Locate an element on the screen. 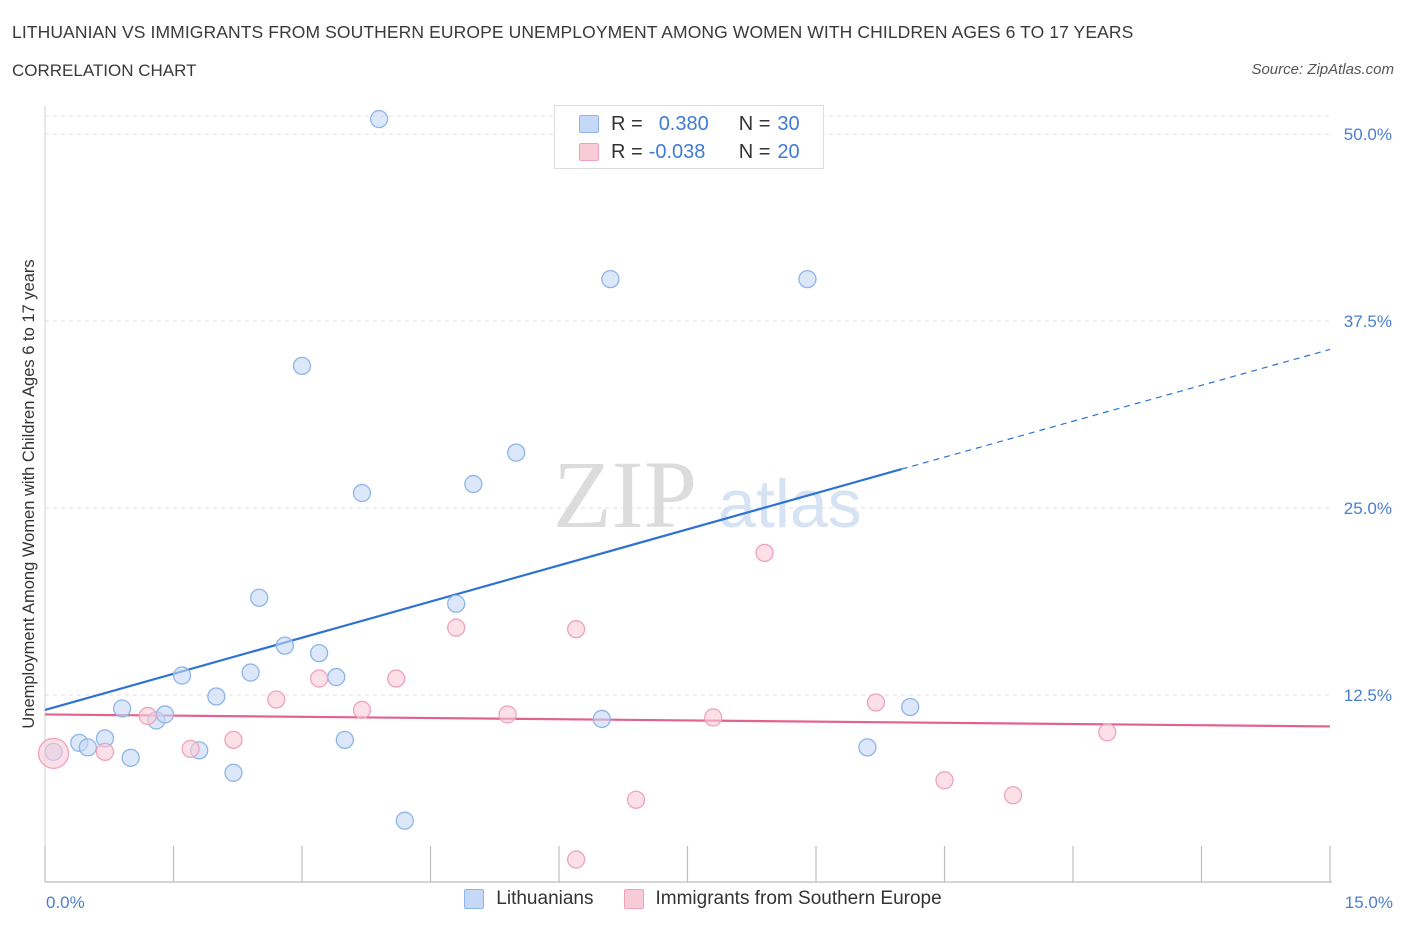 The height and width of the screenshot is (930, 1406). legend-r-value: 0.380 is located at coordinates (683, 123).